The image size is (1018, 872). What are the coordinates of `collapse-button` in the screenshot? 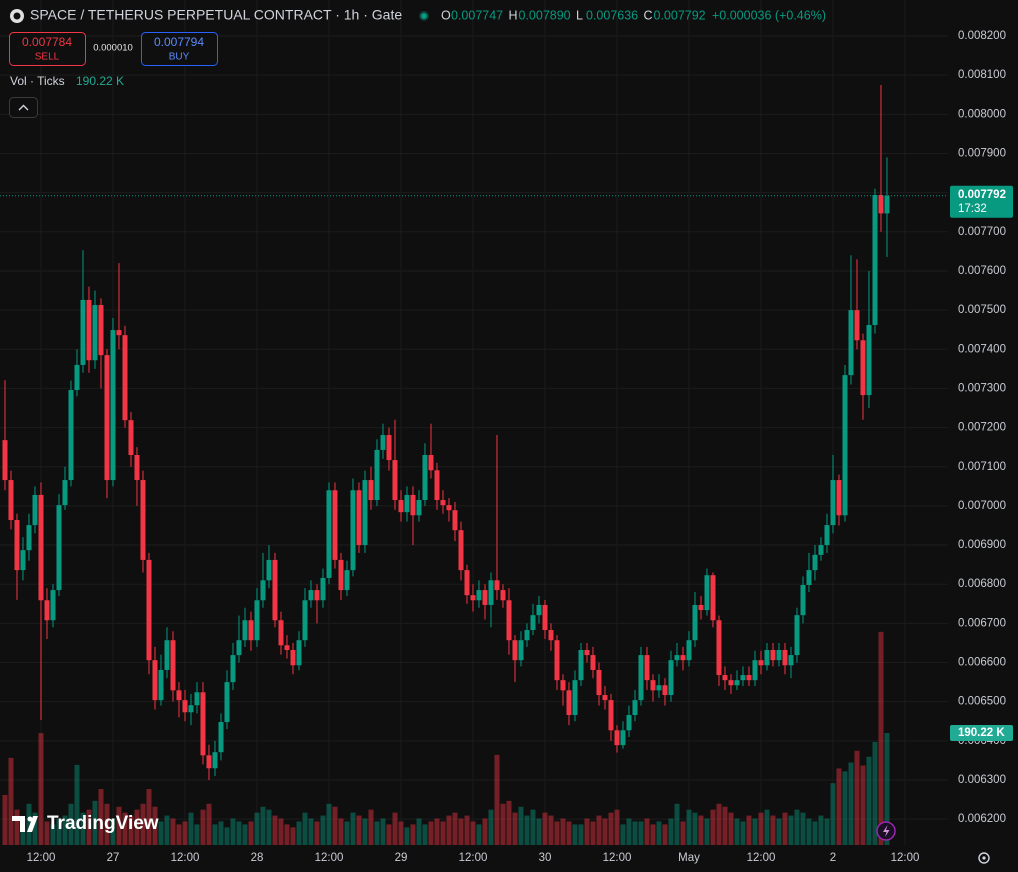 It's located at (23, 107).